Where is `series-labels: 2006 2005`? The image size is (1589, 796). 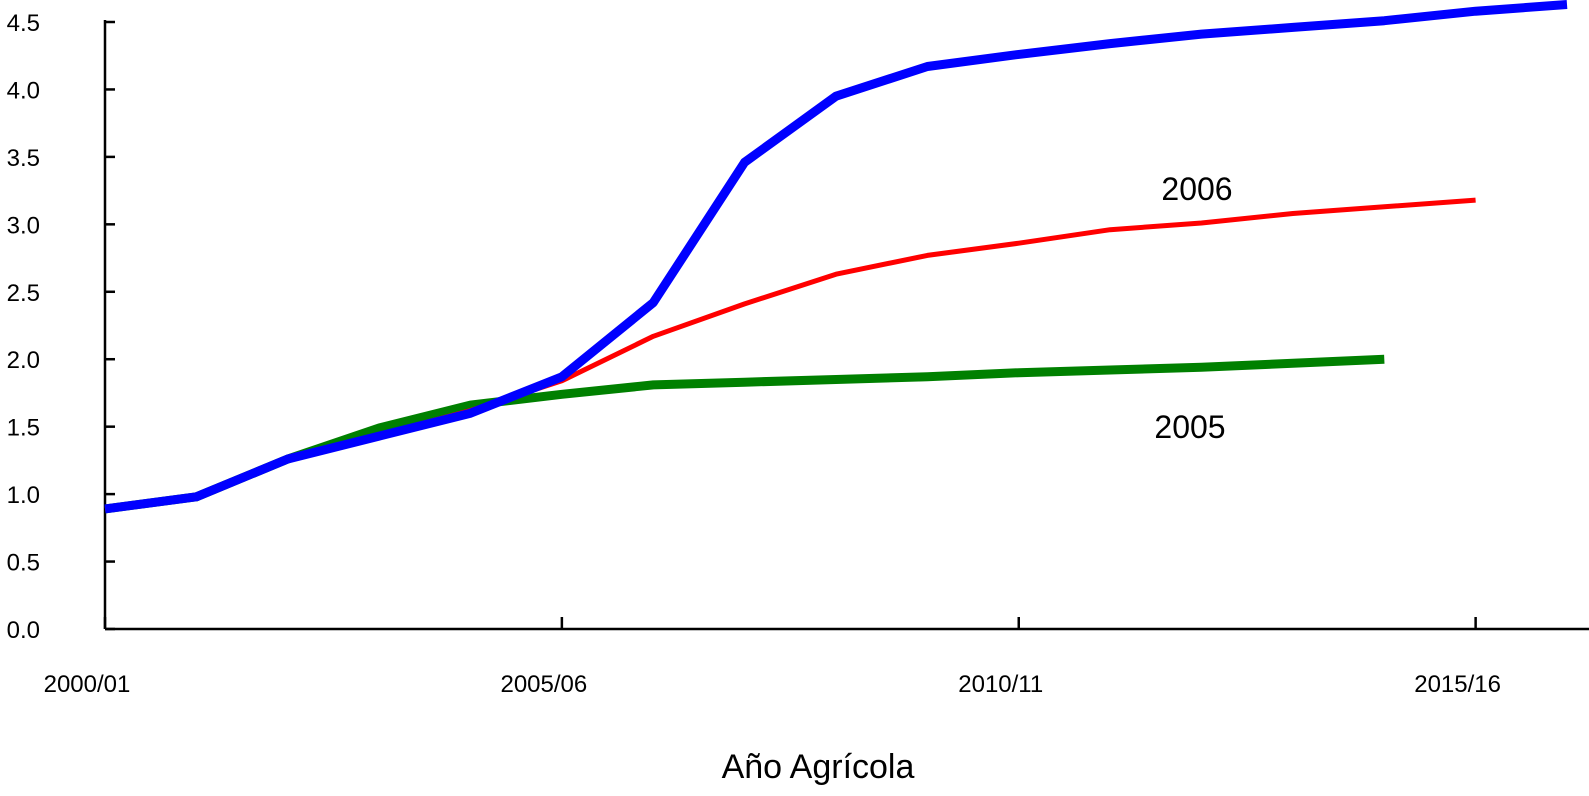
series-labels: 2006 2005 is located at coordinates (1193, 308).